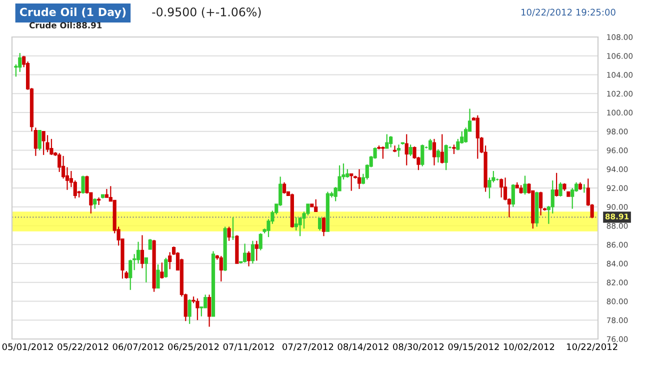  Describe the element at coordinates (73, 13) in the screenshot. I see `chart-title: Crude Oil (1 Day)` at that location.